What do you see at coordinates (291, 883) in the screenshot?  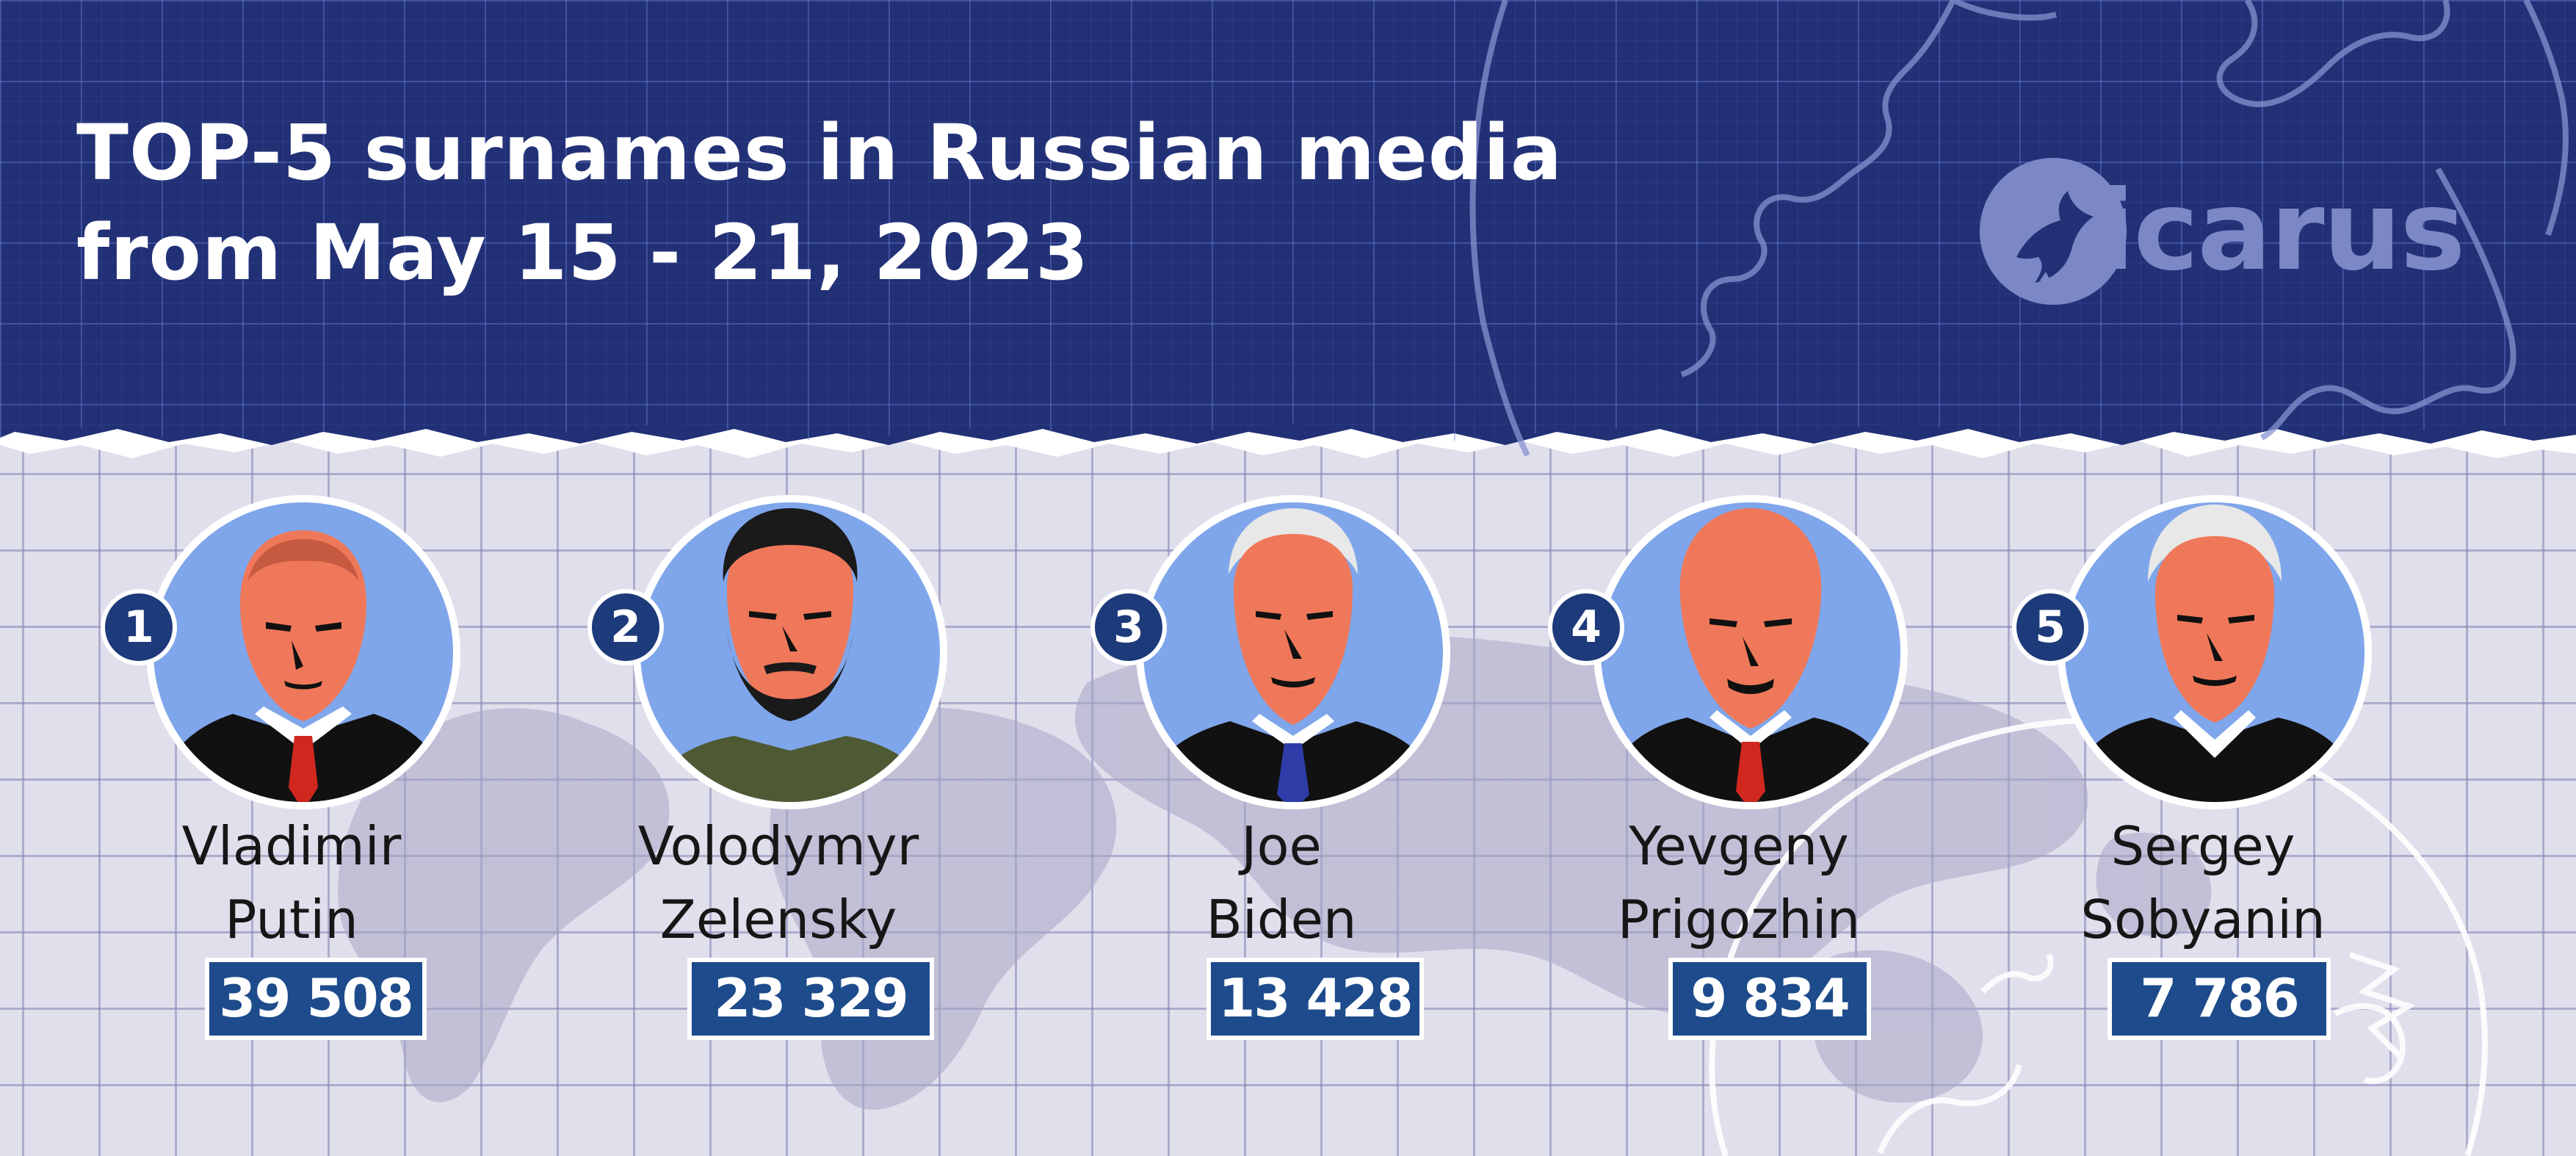 I see `person-name: Vladimir Putin` at bounding box center [291, 883].